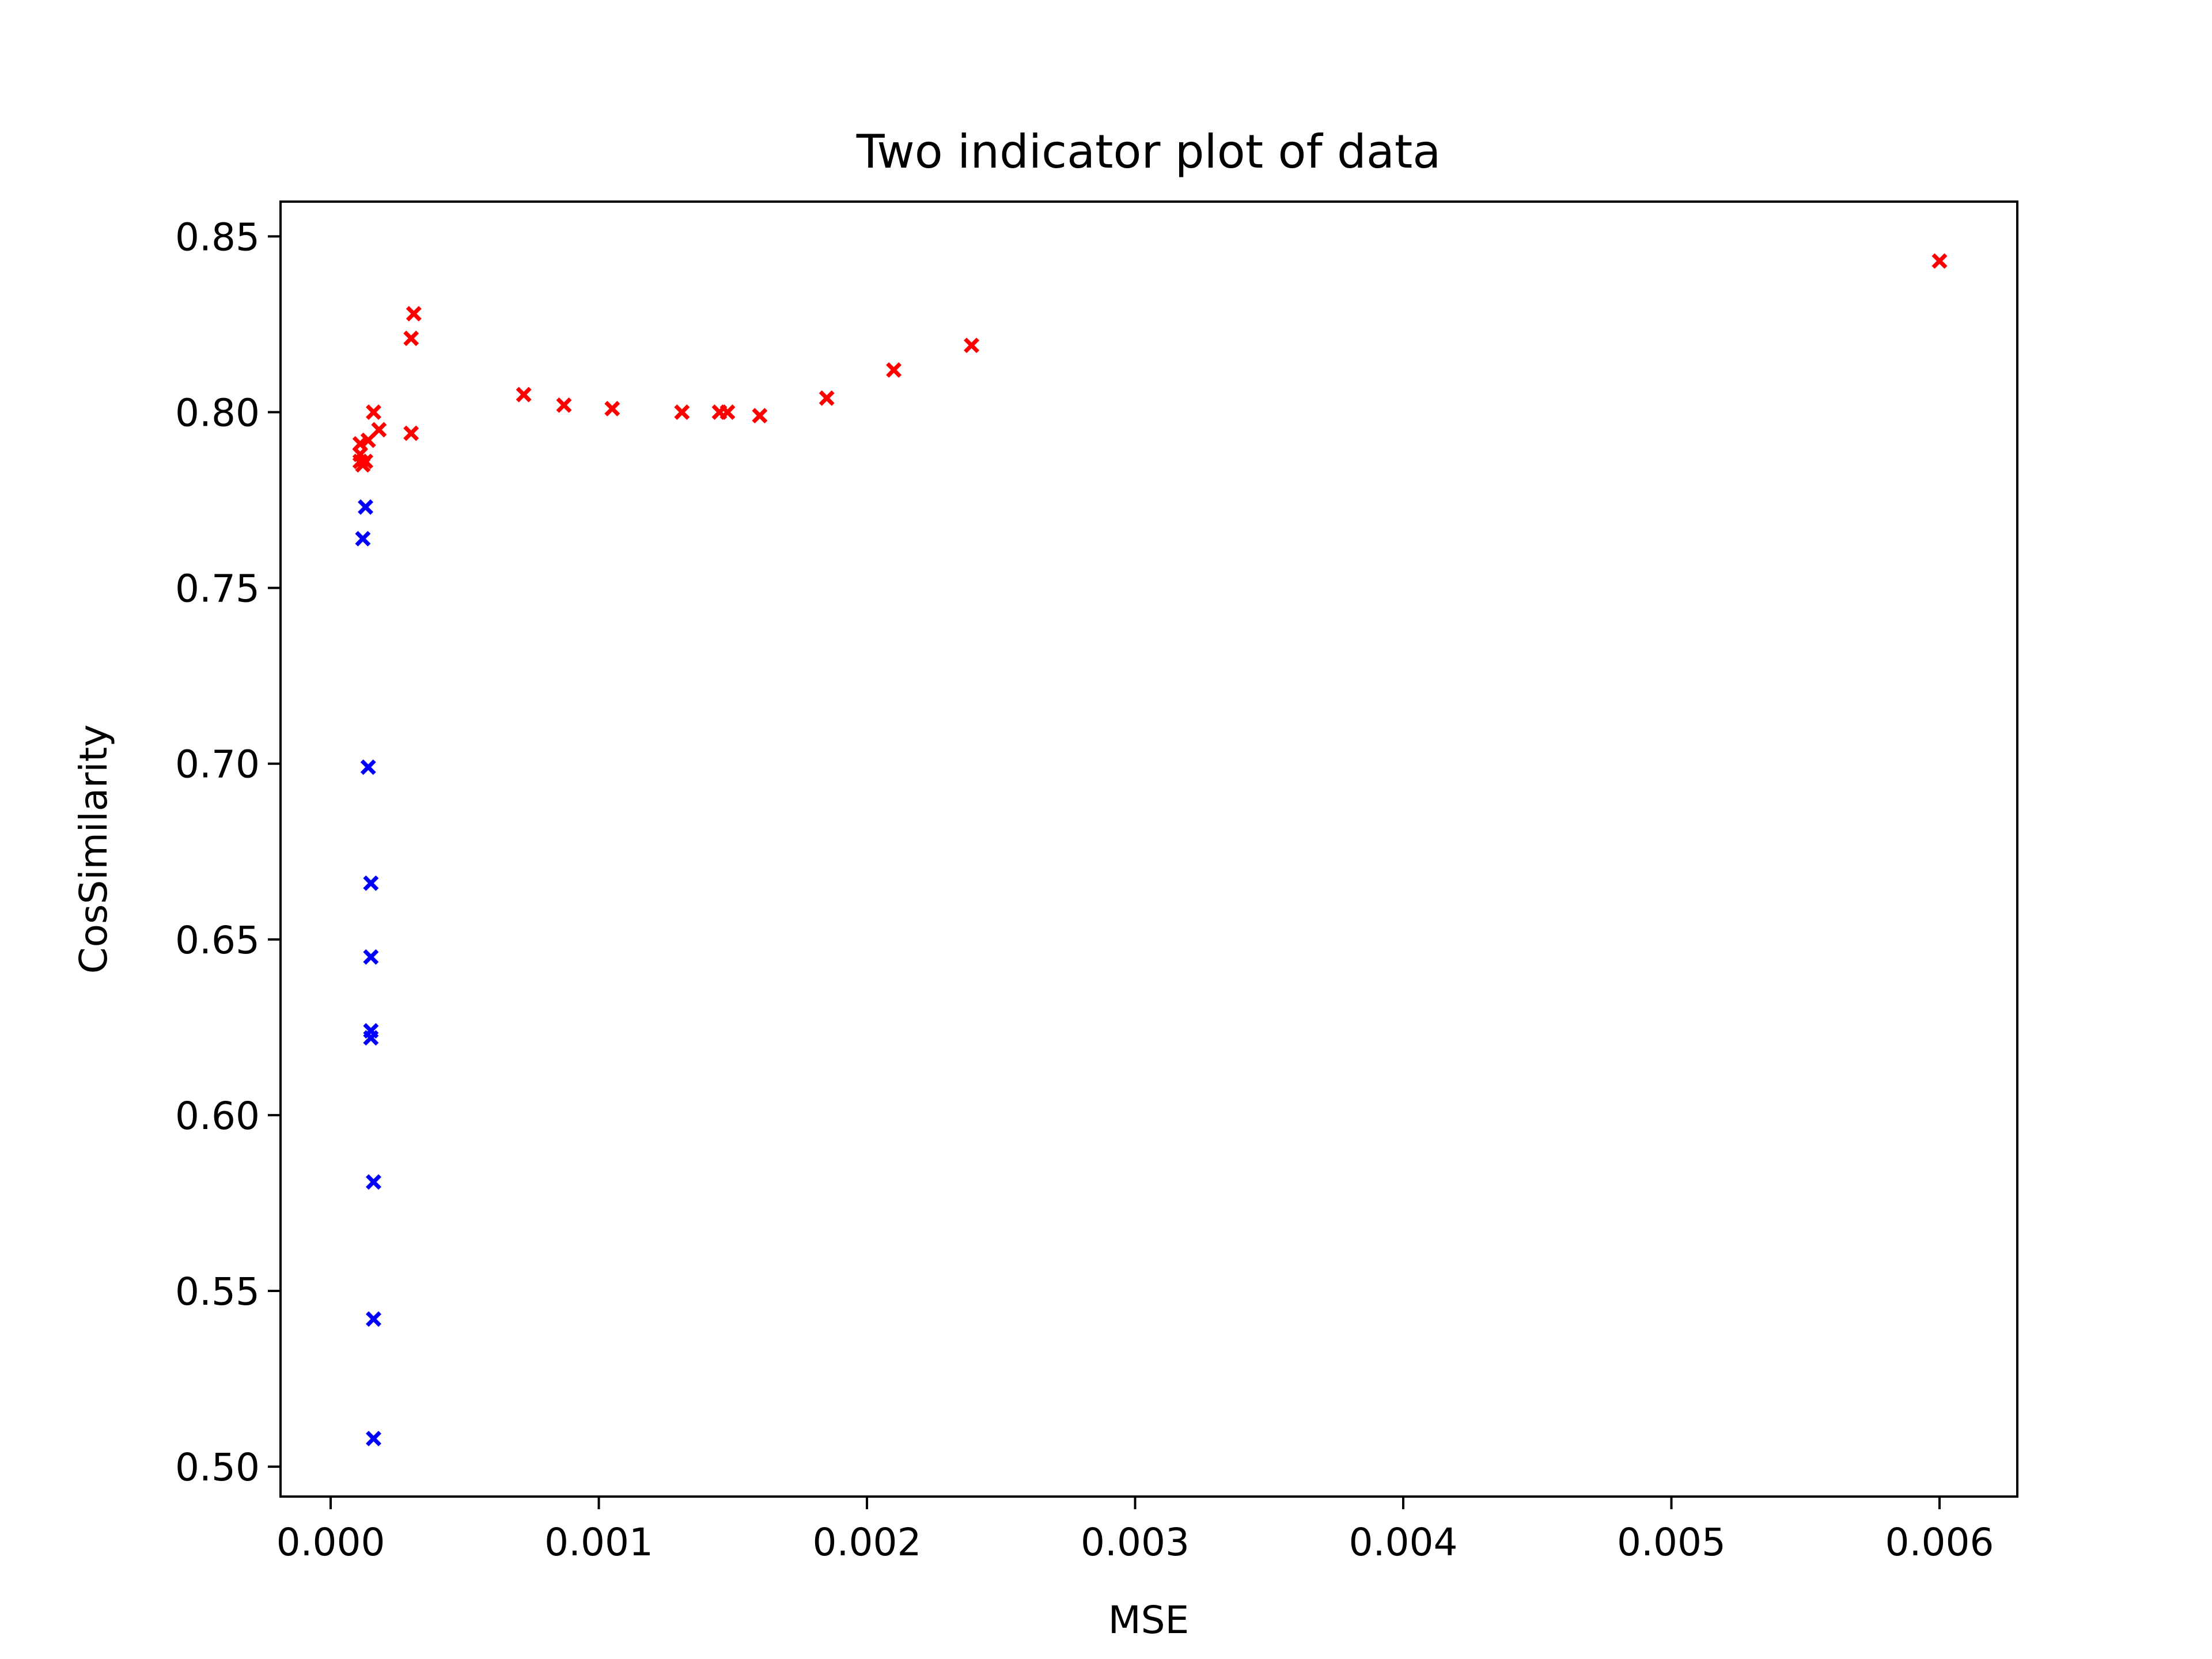 The height and width of the screenshot is (1659, 2212). Describe the element at coordinates (217, 1292) in the screenshot. I see `y-tick-label: 0.55` at that location.